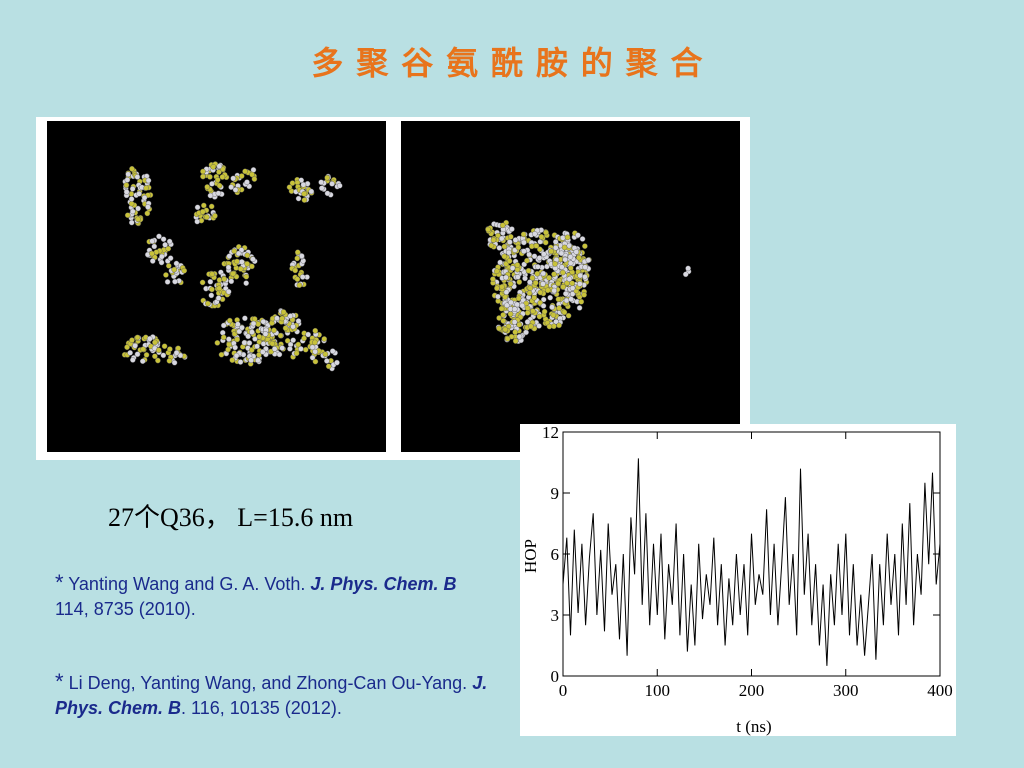 Image resolution: width=1024 pixels, height=768 pixels. What do you see at coordinates (753, 726) in the screenshot?
I see `x-axis-label: t (ns)` at bounding box center [753, 726].